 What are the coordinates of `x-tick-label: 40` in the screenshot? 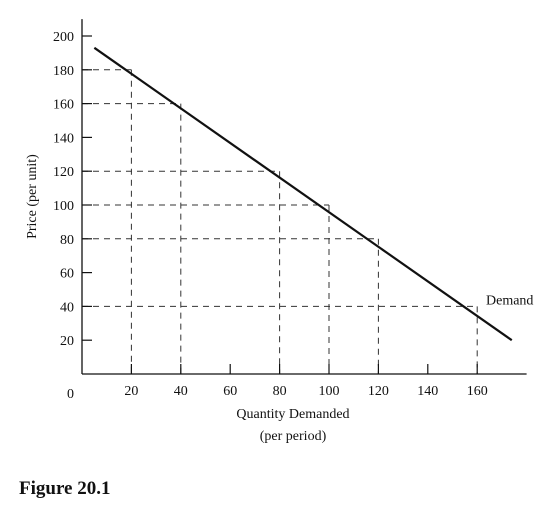 It's located at (181, 391).